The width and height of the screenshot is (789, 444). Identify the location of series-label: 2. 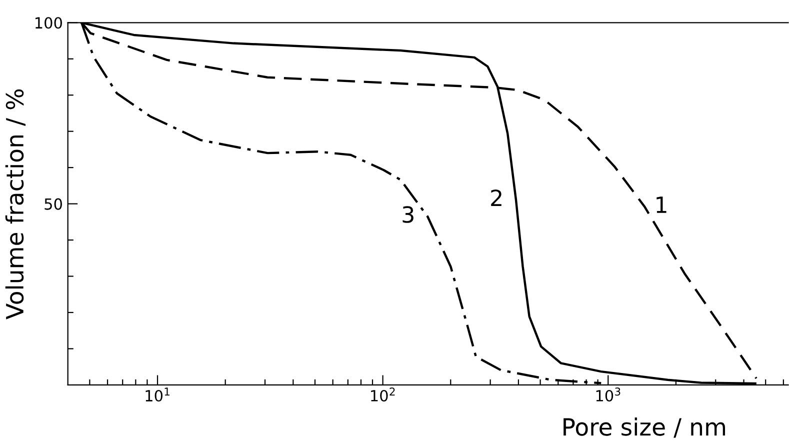
(496, 197).